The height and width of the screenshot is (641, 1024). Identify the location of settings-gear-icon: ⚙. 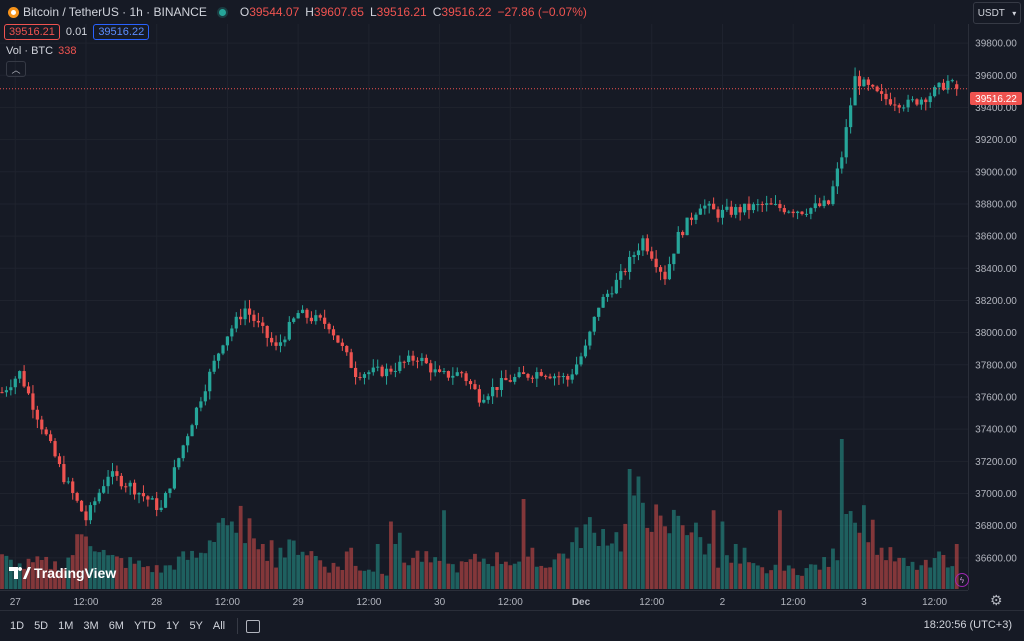
(996, 600).